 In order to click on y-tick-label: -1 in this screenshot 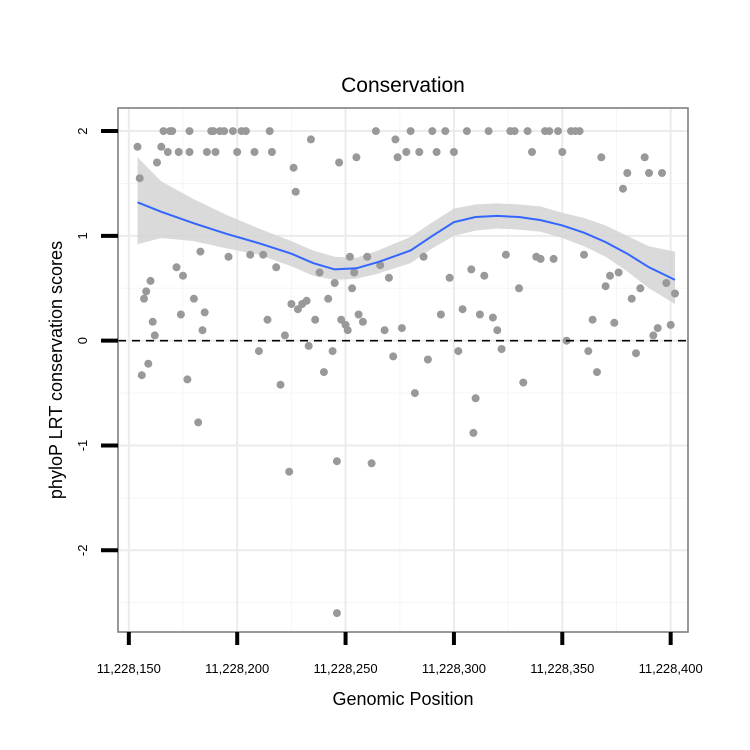, I will do `click(82, 446)`.